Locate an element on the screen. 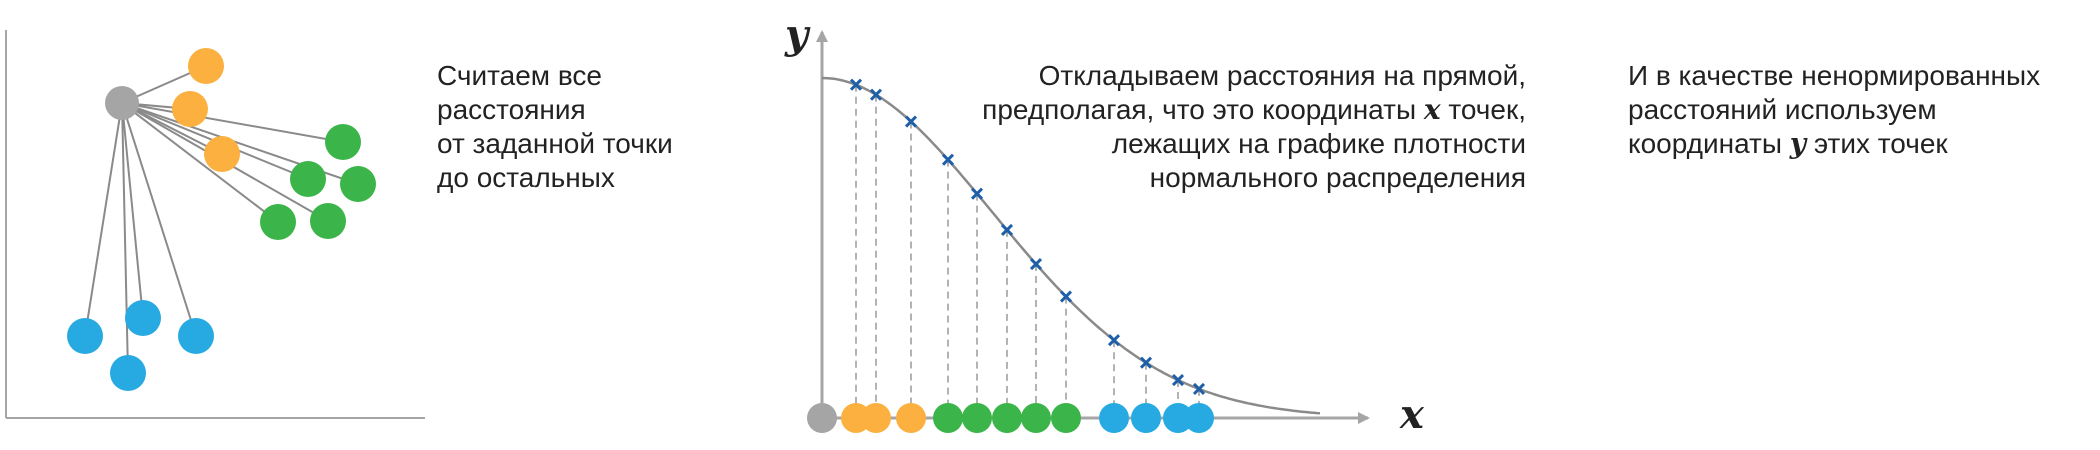 Image resolution: width=2100 pixels, height=450 pixels. scatter-points is located at coordinates (221, 219).